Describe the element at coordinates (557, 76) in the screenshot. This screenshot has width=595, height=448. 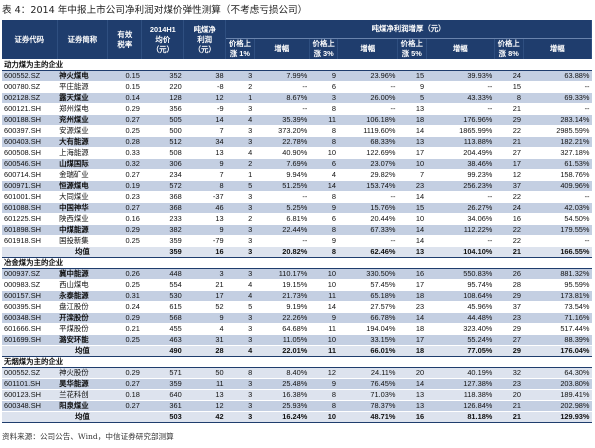
I see `cell-growth8: 63.88%` at that location.